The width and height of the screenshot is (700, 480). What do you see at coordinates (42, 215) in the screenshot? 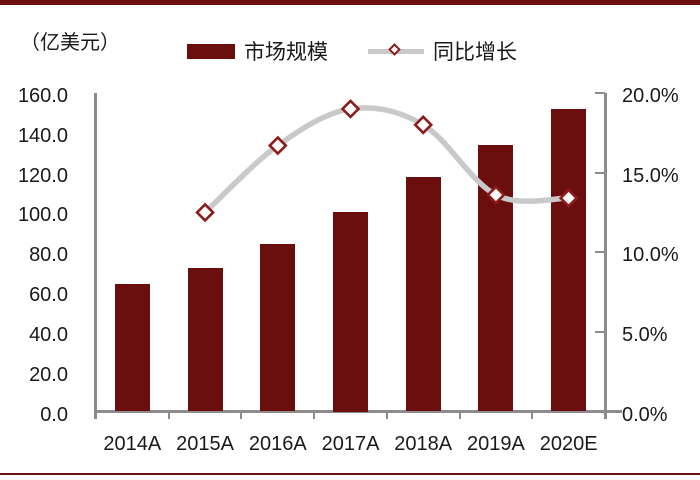
I see `left-axis-tick-label: 100.0` at bounding box center [42, 215].